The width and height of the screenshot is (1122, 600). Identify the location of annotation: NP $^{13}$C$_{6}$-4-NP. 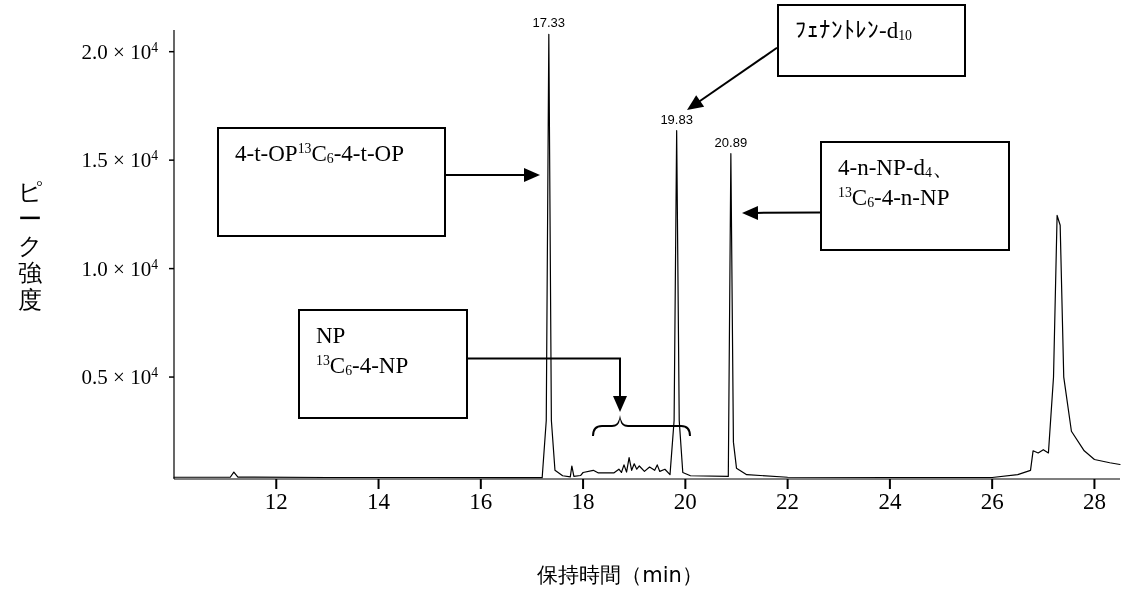
(383, 364).